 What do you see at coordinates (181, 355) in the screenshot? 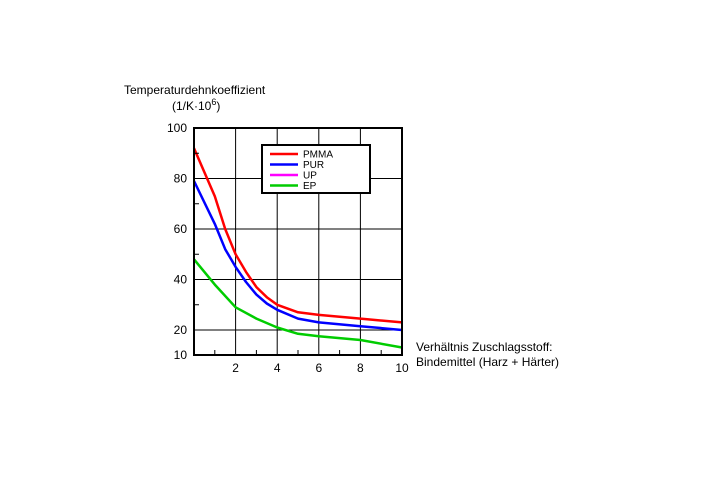
I see `y-tick-label: 10` at bounding box center [181, 355].